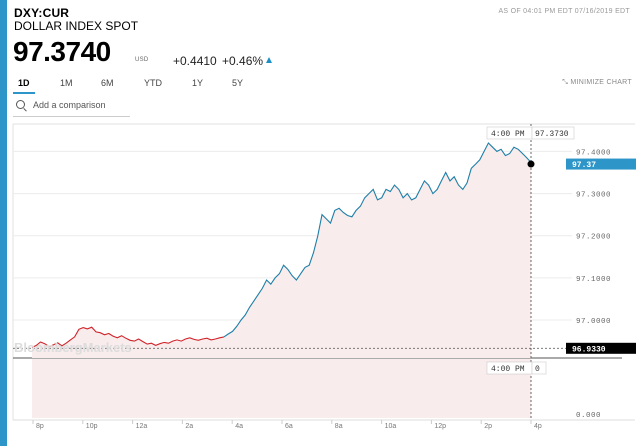 This screenshot has height=446, width=640. Describe the element at coordinates (531, 164) in the screenshot. I see `crosshair-marker` at that location.